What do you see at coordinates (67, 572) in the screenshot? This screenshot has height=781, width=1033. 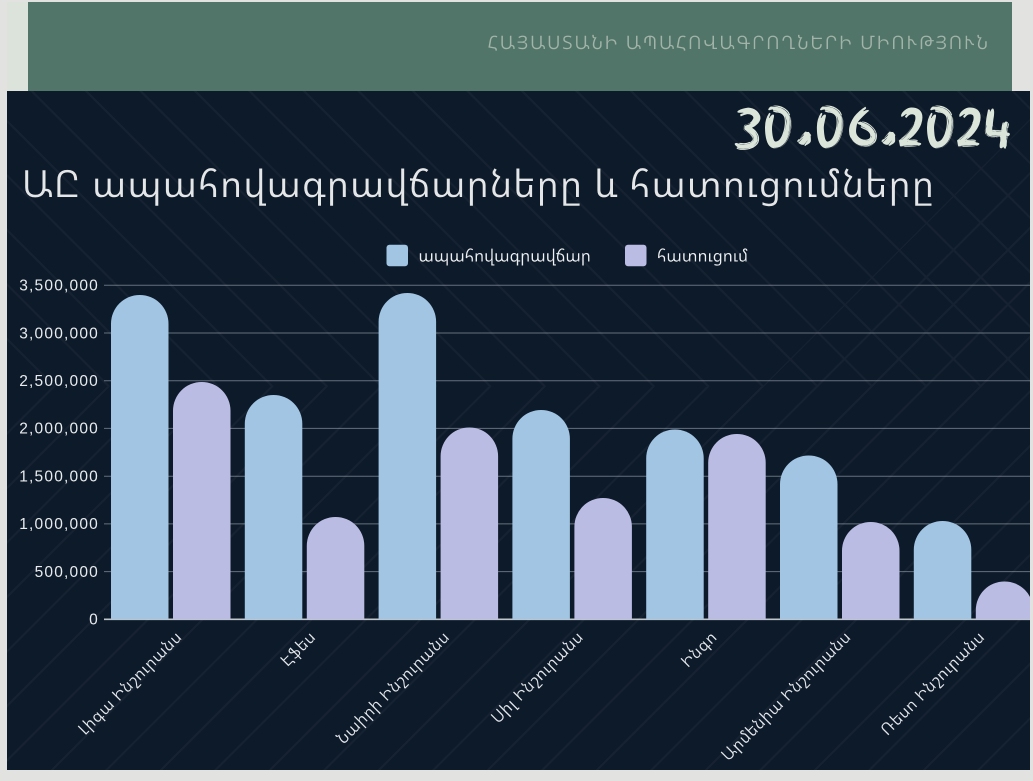 I see `svg-text: 500,000` at bounding box center [67, 572].